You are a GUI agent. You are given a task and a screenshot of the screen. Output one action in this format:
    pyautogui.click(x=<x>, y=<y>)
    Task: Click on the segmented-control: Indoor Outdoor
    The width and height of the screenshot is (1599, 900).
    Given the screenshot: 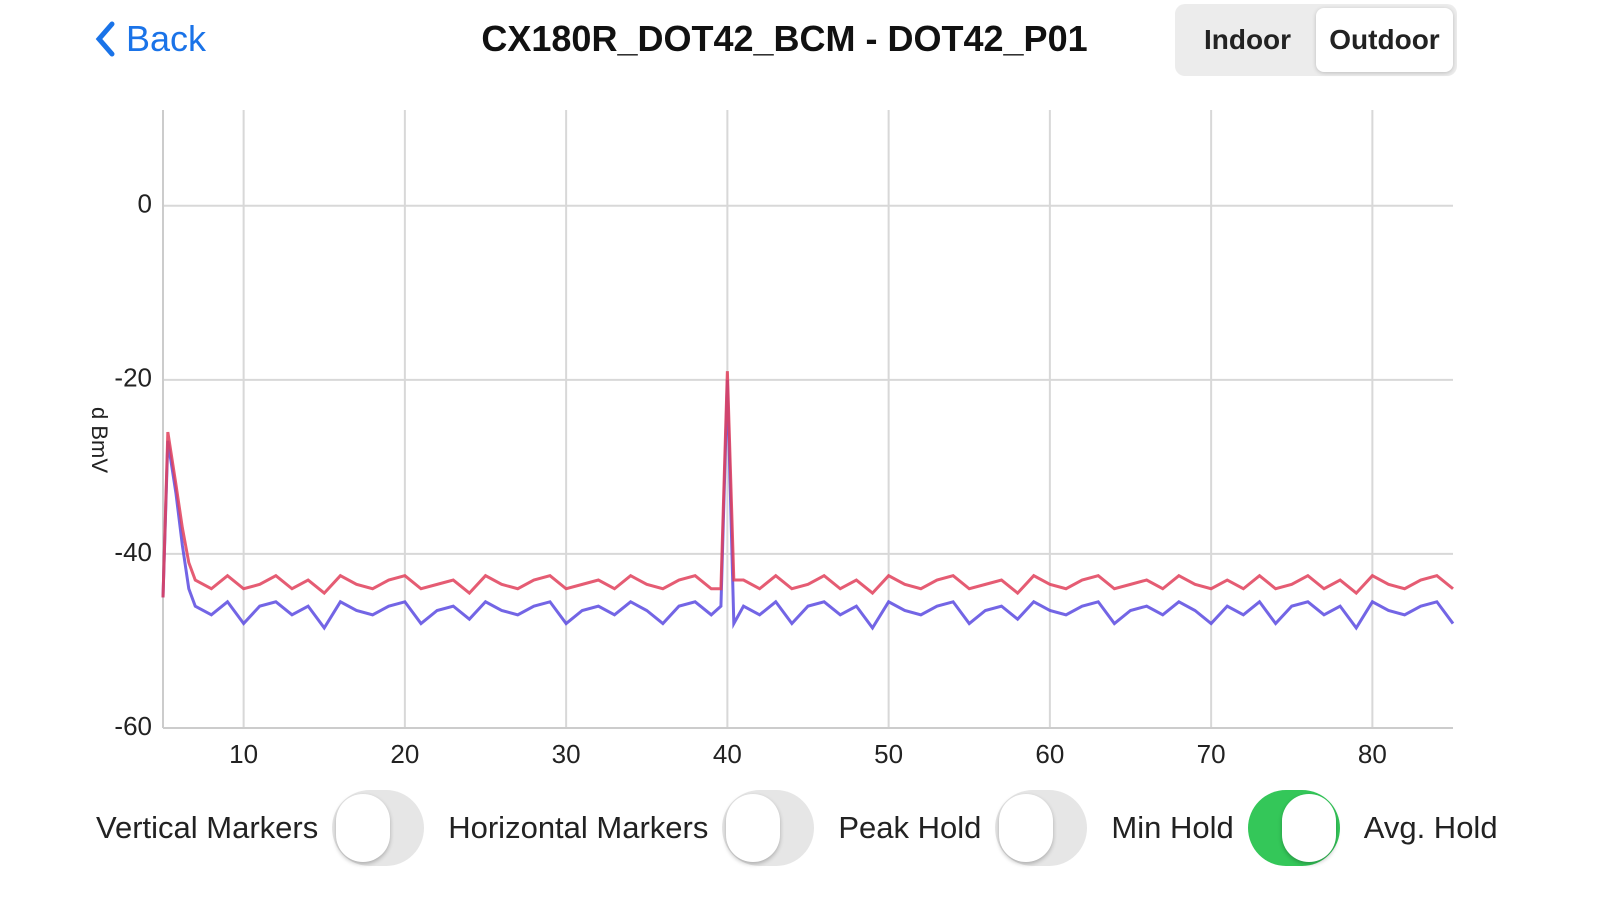 What is the action you would take?
    pyautogui.click(x=1316, y=40)
    